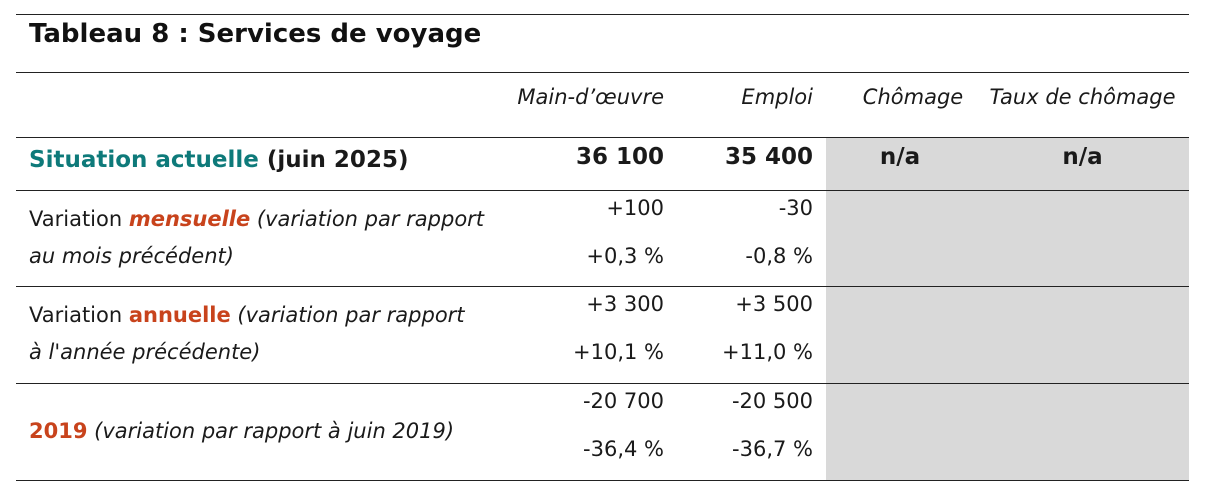 The width and height of the screenshot is (1207, 493). What do you see at coordinates (1082, 157) in the screenshot?
I see `current-unemployment-rate: n/a` at bounding box center [1082, 157].